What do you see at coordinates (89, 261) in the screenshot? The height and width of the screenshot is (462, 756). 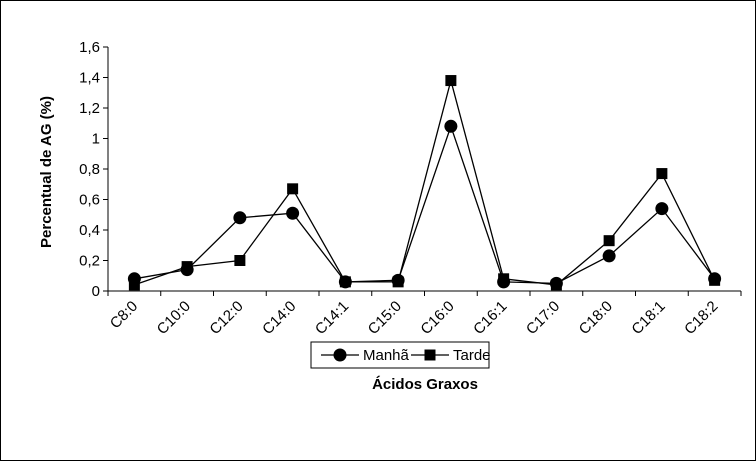 I see `y-tick-label: 0,2` at bounding box center [89, 261].